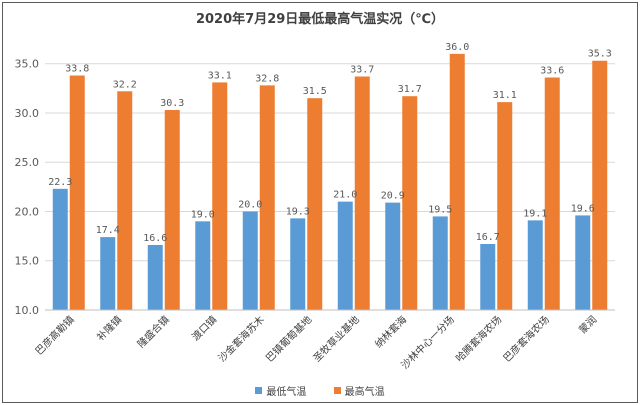 This screenshot has width=640, height=405. I want to click on x-category-label: 沙金套海苏木, so click(241, 339).